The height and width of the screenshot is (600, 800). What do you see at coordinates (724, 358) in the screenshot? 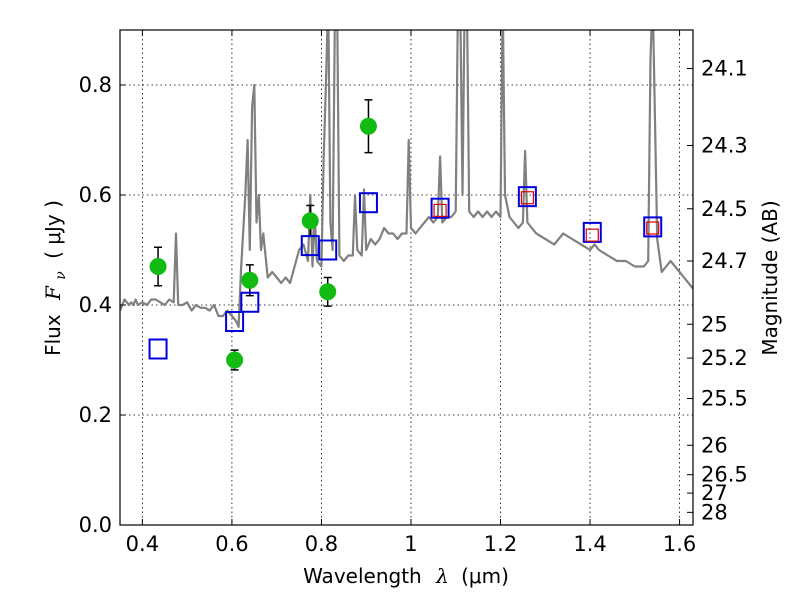
I see `y2-tick-label: 25.2` at bounding box center [724, 358].